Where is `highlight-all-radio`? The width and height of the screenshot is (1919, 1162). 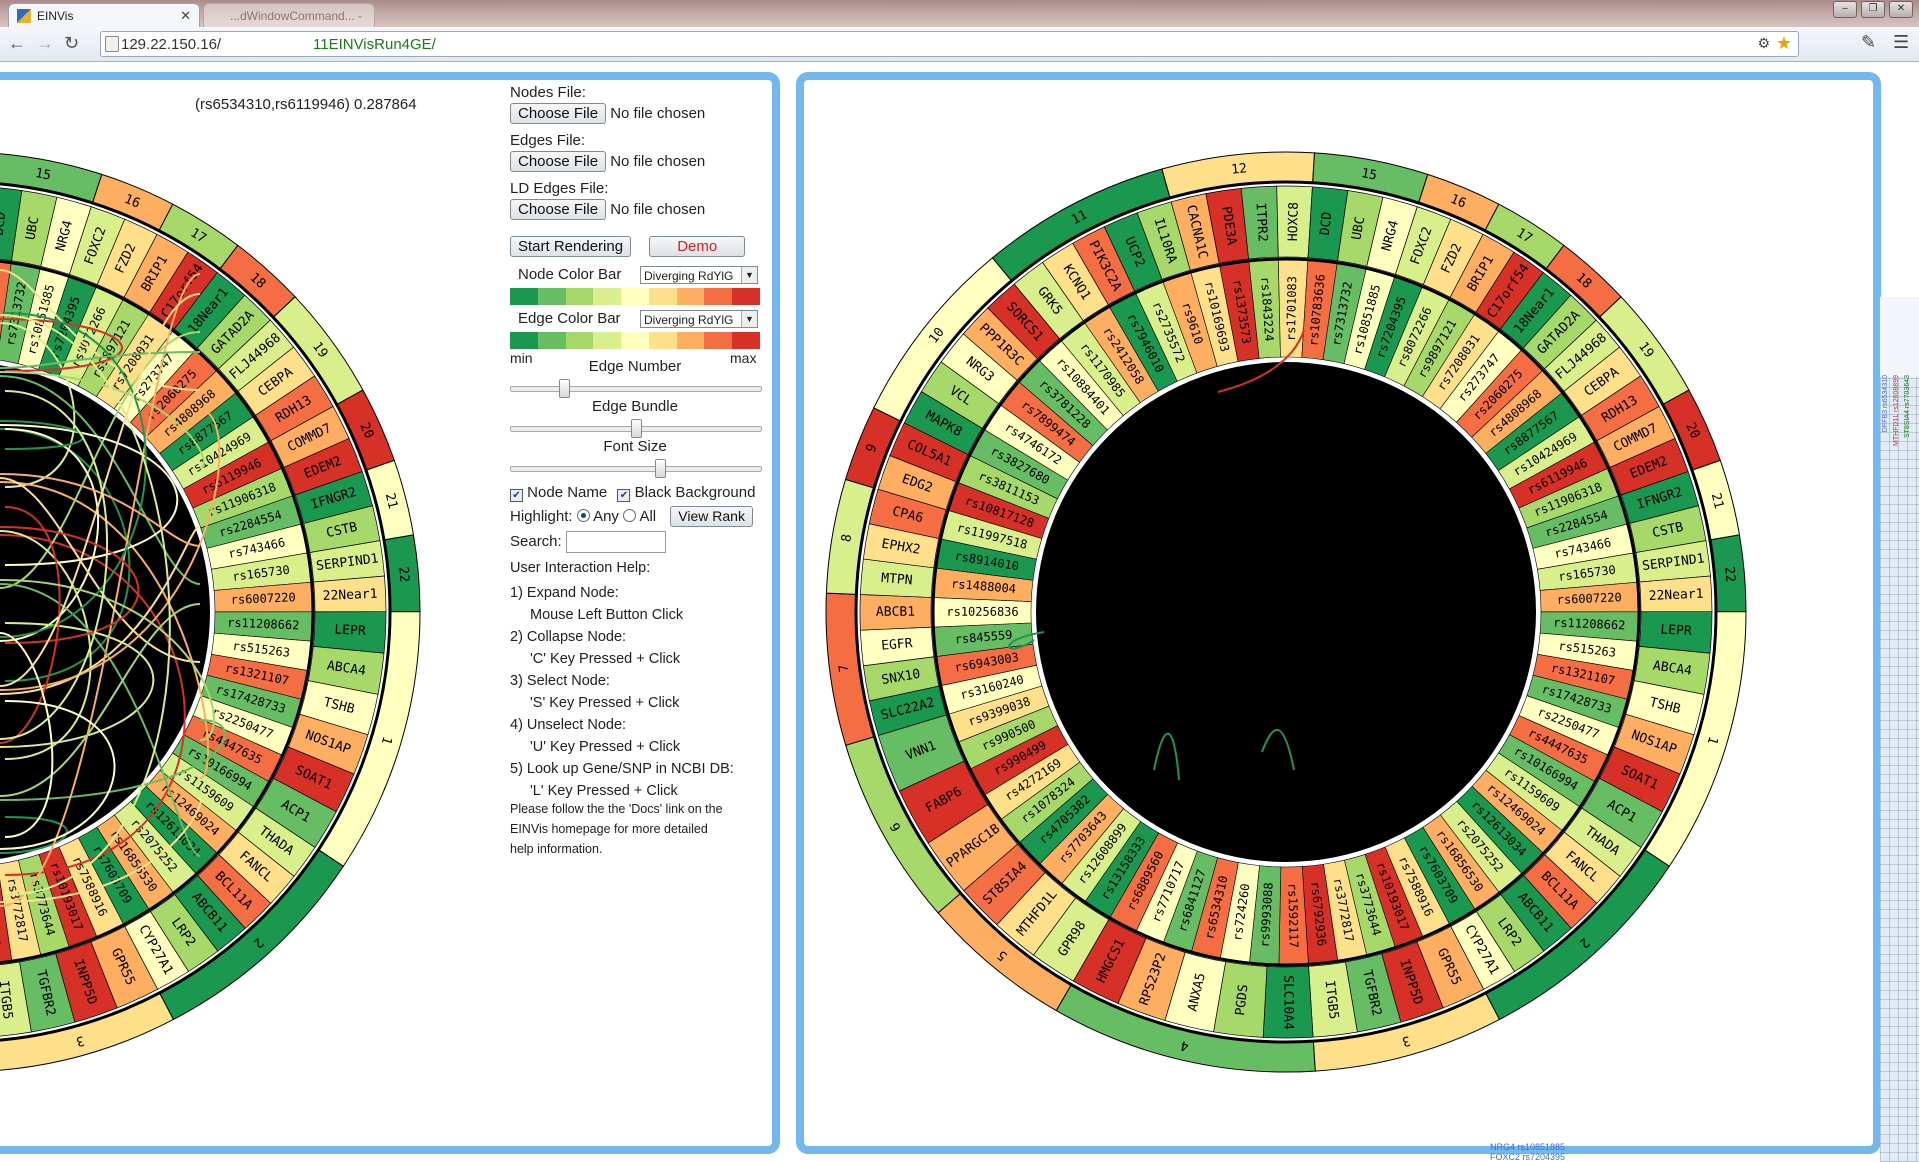 highlight-all-radio is located at coordinates (630, 515).